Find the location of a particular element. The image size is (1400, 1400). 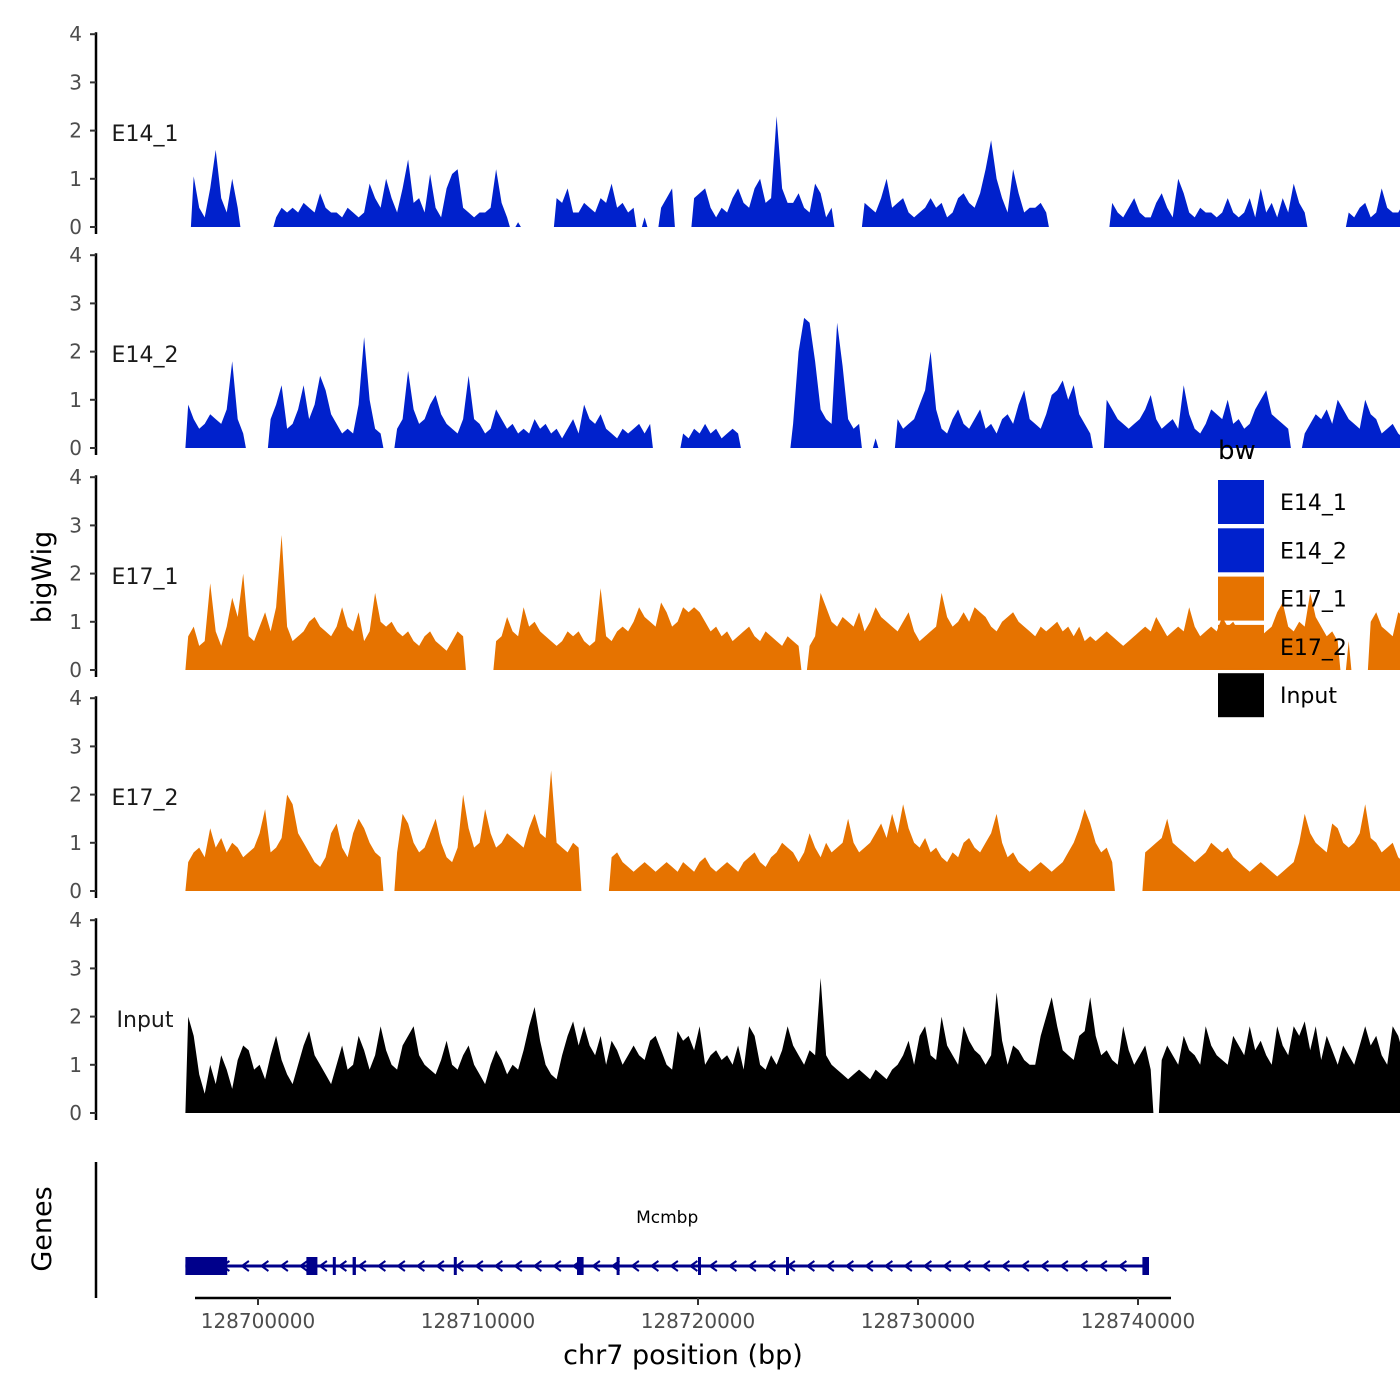

x-tick-label: 128740000 is located at coordinates (1138, 1321).